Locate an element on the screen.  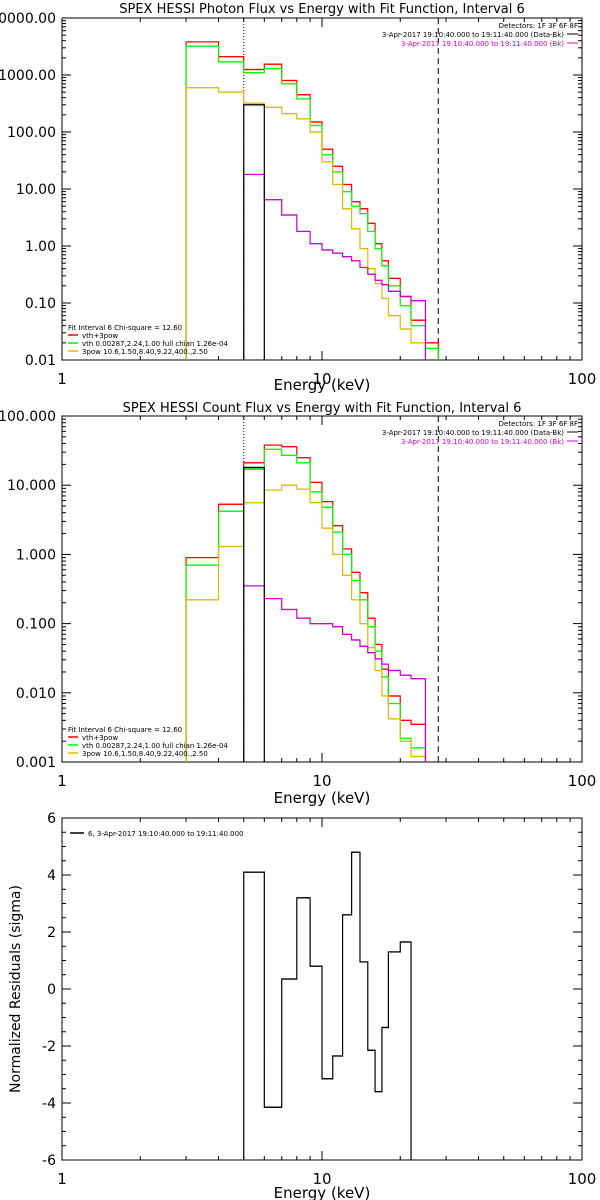
y-tick-label: 100.000 is located at coordinates (28, 417).